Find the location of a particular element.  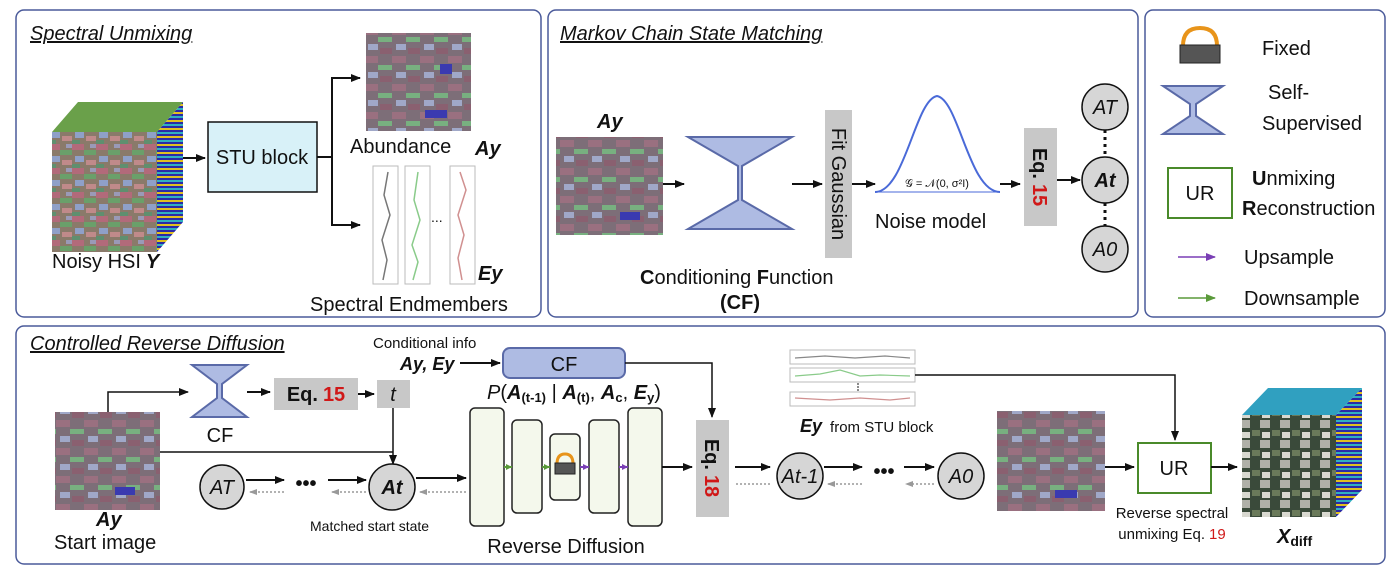

diffusion-cf-hourglass is located at coordinates (219, 391).